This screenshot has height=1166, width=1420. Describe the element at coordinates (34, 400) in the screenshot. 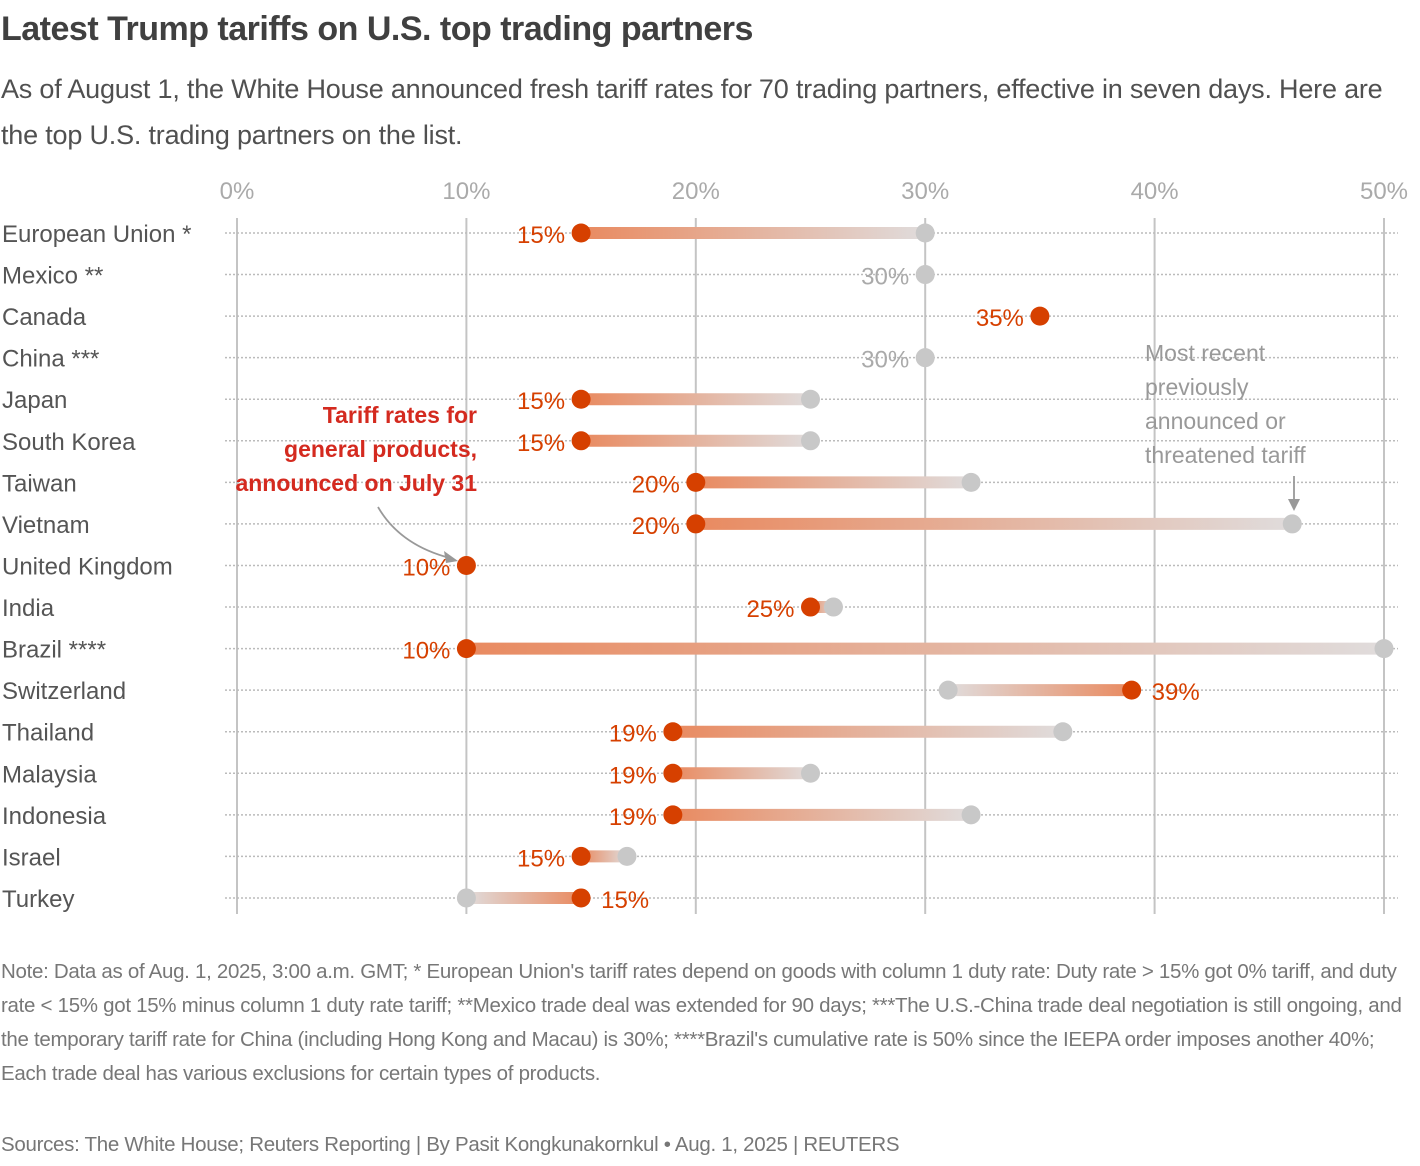

I see `country-label: Japan` at that location.